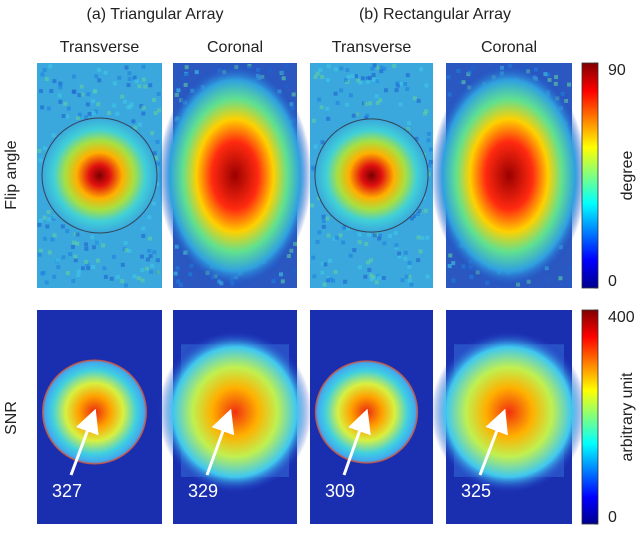  Describe the element at coordinates (372, 47) in the screenshot. I see `column-title: Transverse` at that location.